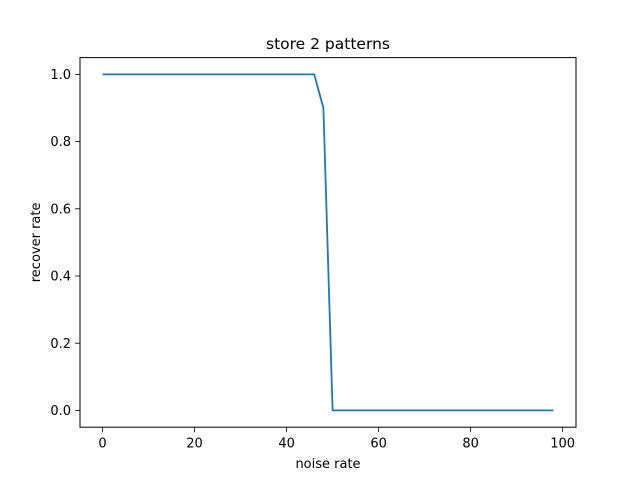 The height and width of the screenshot is (484, 640). What do you see at coordinates (327, 464) in the screenshot?
I see `x-axis-label: noise rate` at bounding box center [327, 464].